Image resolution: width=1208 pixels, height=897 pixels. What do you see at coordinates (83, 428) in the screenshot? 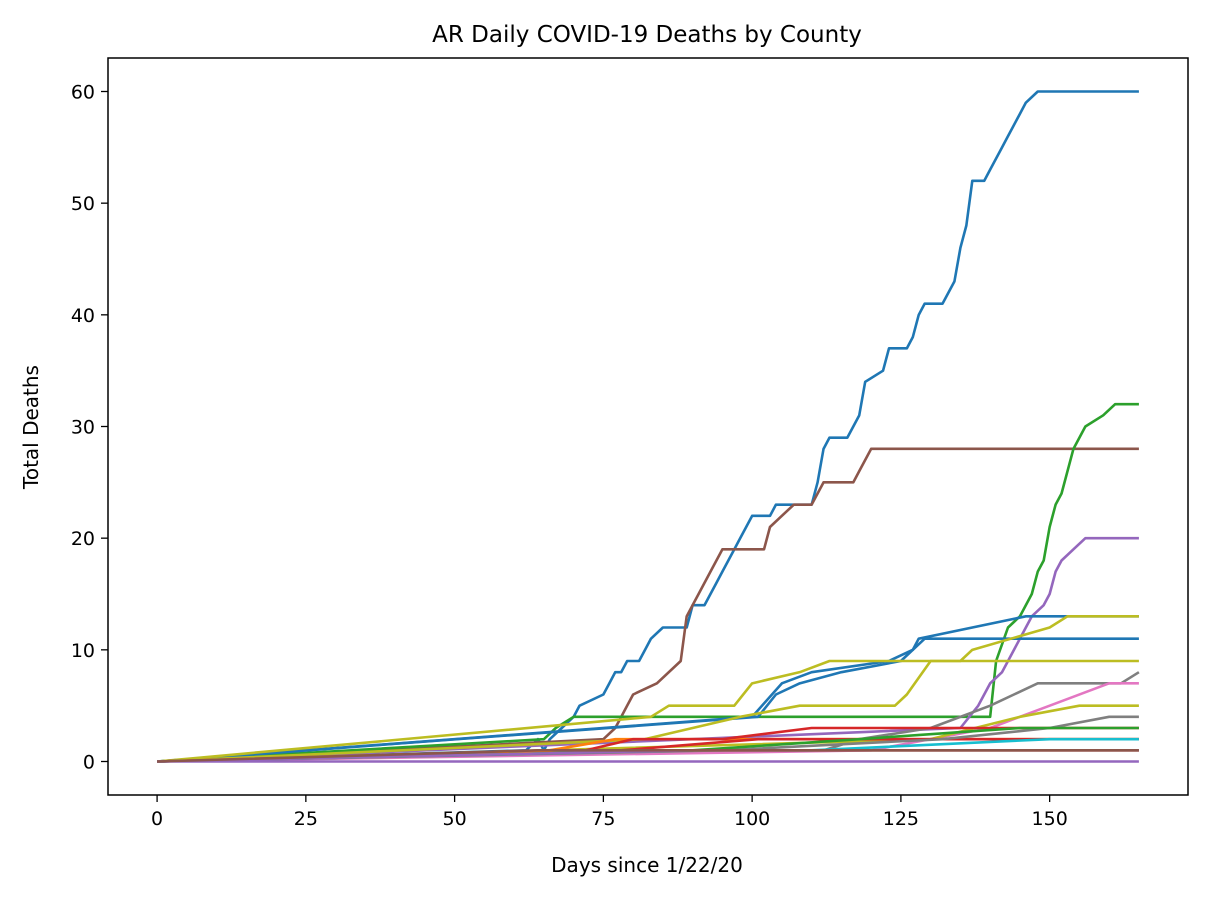
I see `y-tick-label: 30` at bounding box center [83, 428].